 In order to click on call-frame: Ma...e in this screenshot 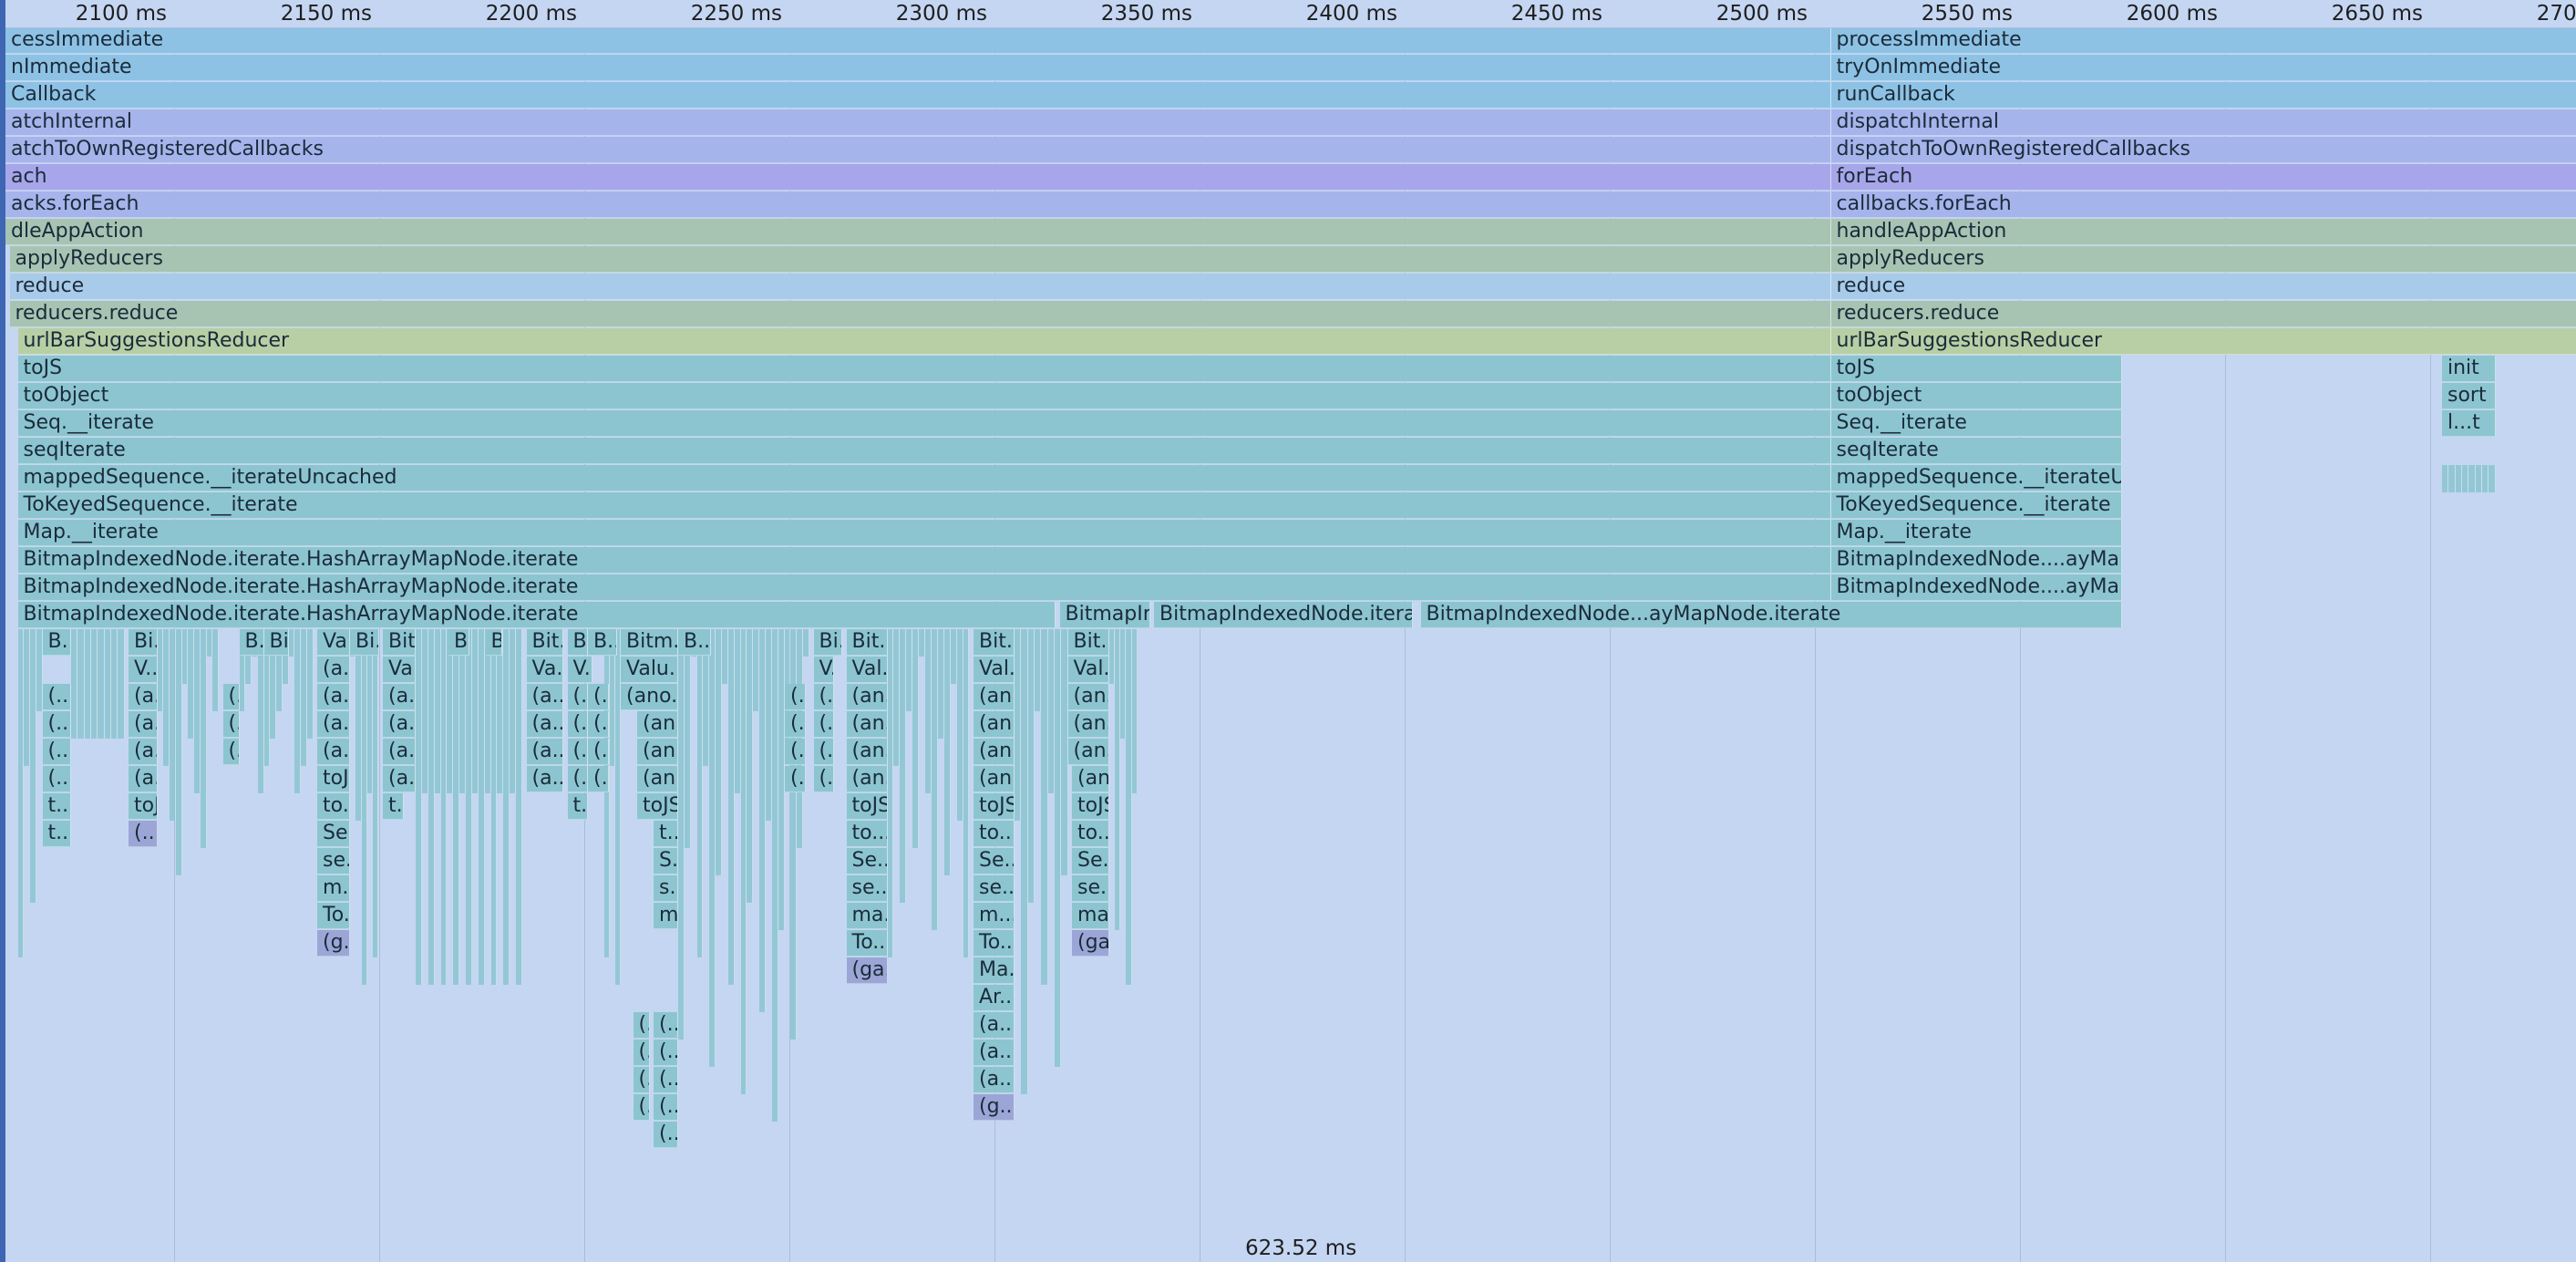, I will do `click(994, 970)`.